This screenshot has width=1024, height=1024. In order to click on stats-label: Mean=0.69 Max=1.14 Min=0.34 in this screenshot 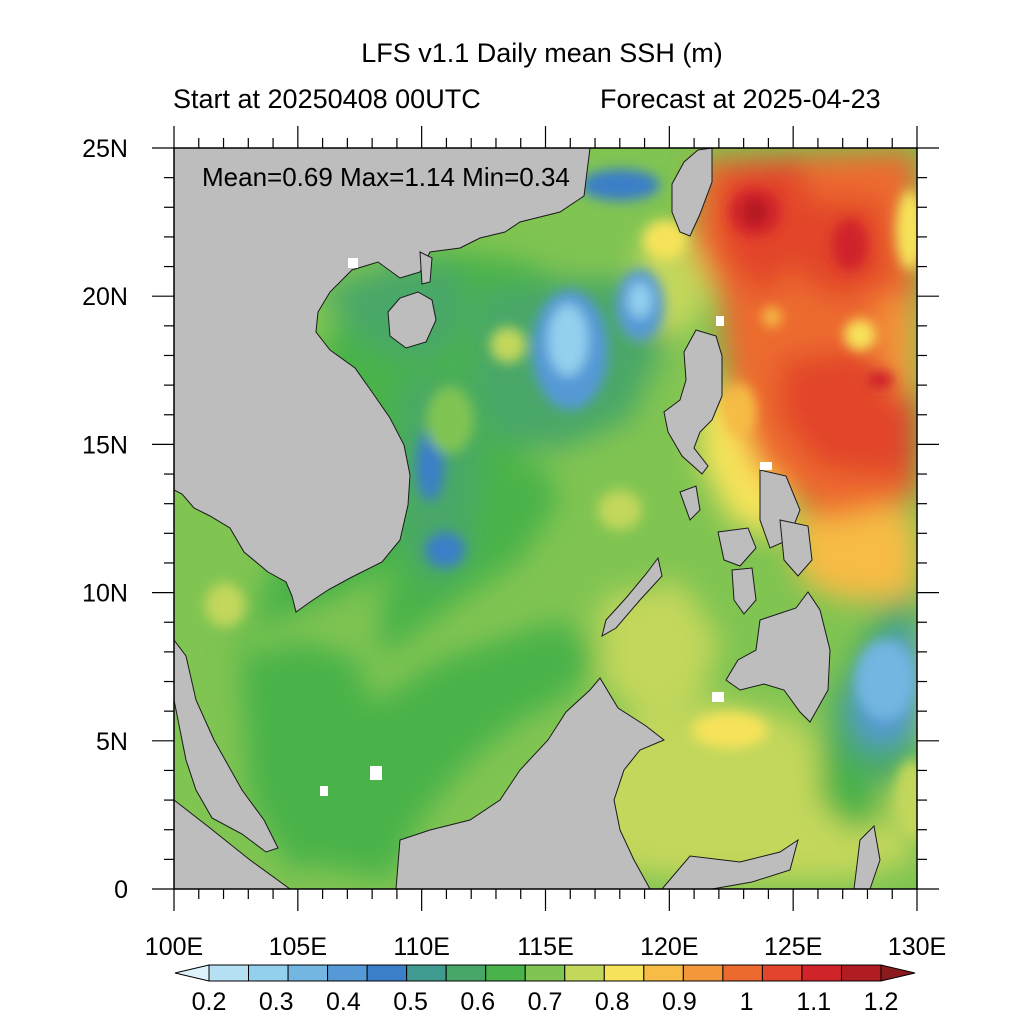, I will do `click(386, 177)`.